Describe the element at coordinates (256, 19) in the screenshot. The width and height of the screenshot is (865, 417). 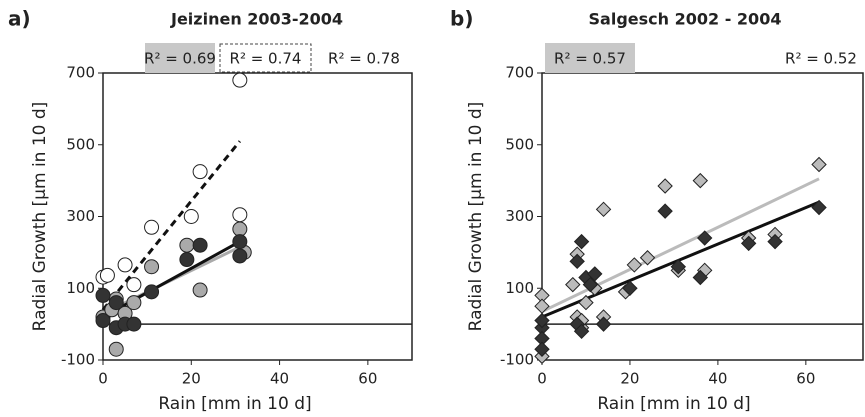
I see `chart-title: Jeizinen 2003-2004` at that location.